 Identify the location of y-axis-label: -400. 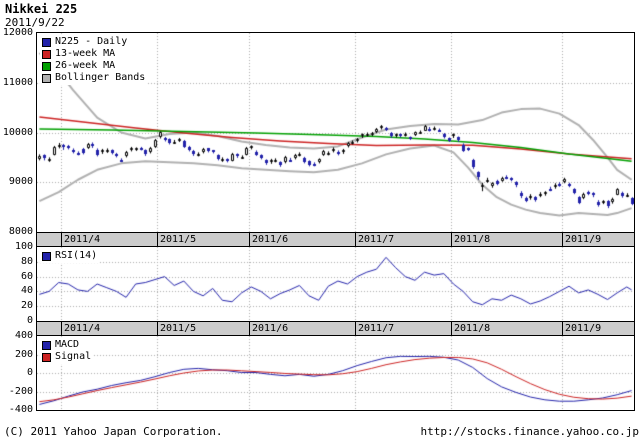
(20, 409).